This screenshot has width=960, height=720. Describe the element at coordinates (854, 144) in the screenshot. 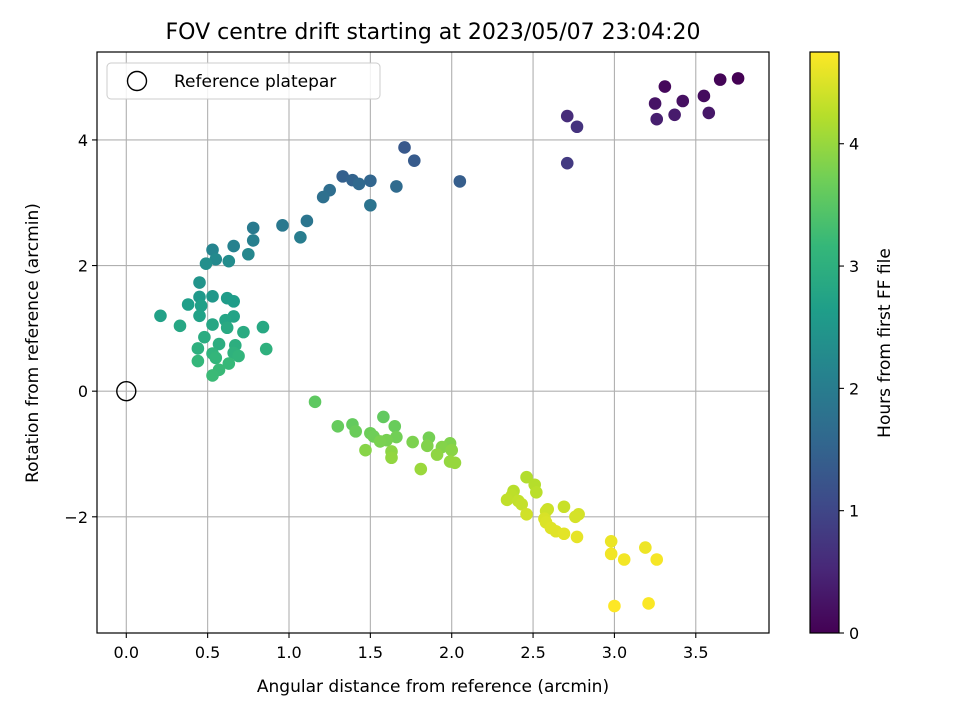

I see `colorbar-tick-label: 4` at that location.